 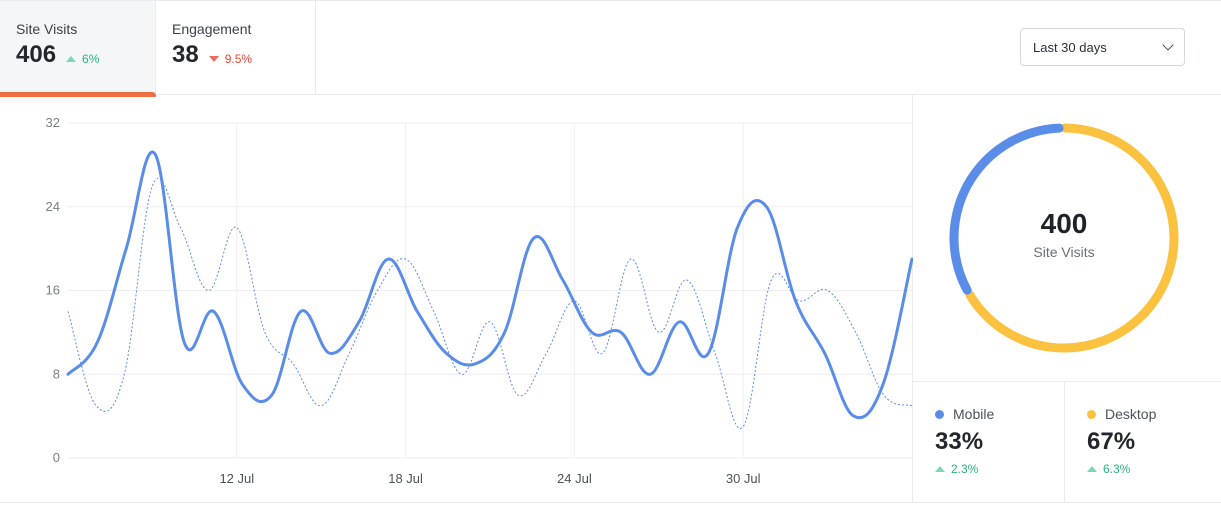 I want to click on tab-engagement-label: Engagement, so click(x=212, y=29).